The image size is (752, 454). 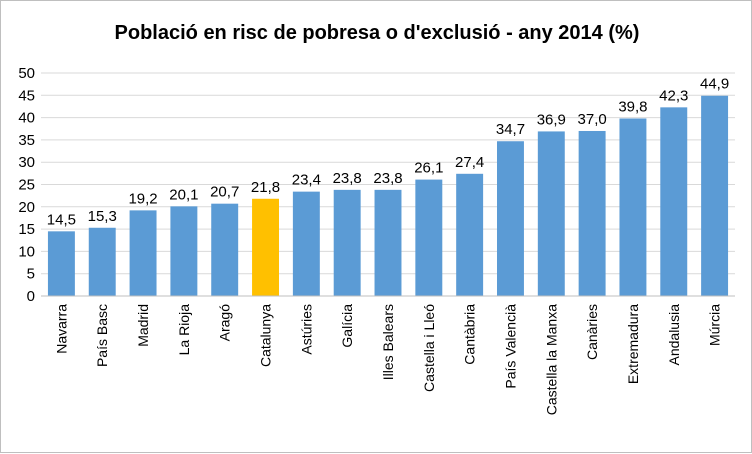 I want to click on y-tick-label: 20, so click(x=26, y=207).